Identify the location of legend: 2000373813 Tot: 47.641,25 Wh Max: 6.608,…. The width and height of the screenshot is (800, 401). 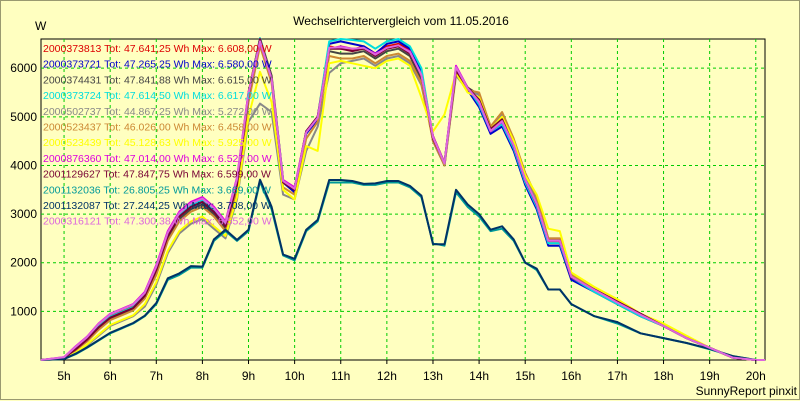
(157, 135).